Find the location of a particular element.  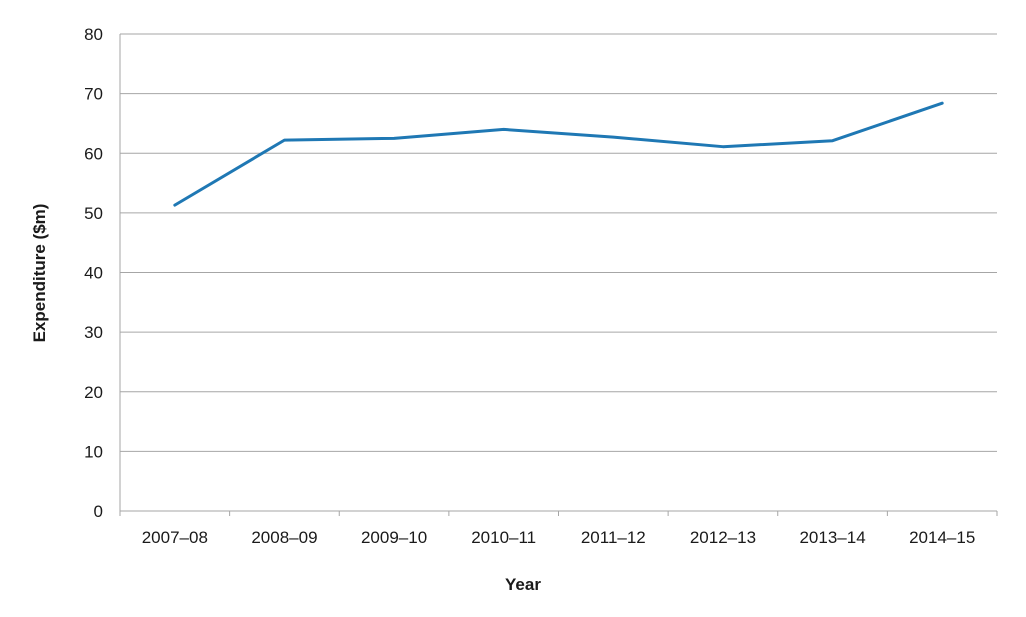

x-tick-label: 2011–12 is located at coordinates (613, 537).